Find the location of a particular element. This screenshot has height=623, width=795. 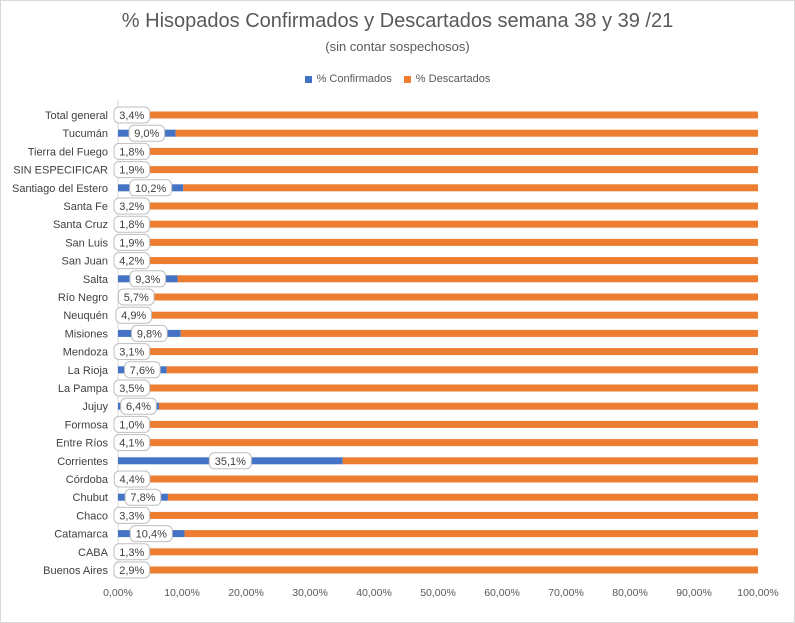

data-label: 4,9% is located at coordinates (133, 316).